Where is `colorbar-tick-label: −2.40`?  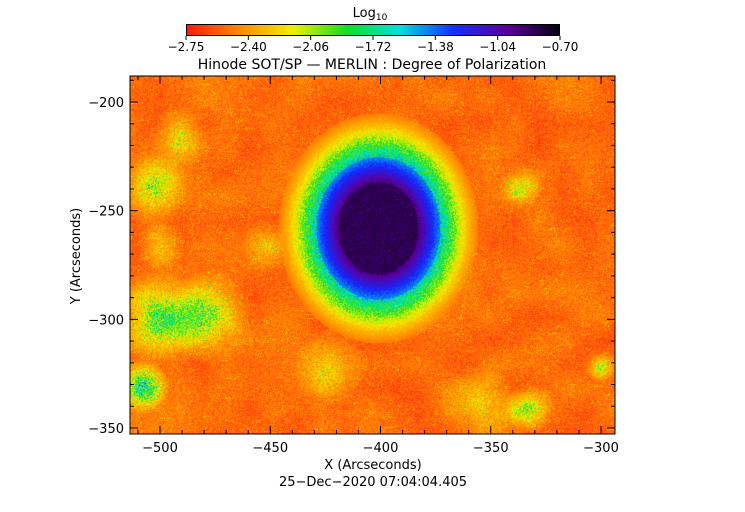
colorbar-tick-label: −2.40 is located at coordinates (248, 47).